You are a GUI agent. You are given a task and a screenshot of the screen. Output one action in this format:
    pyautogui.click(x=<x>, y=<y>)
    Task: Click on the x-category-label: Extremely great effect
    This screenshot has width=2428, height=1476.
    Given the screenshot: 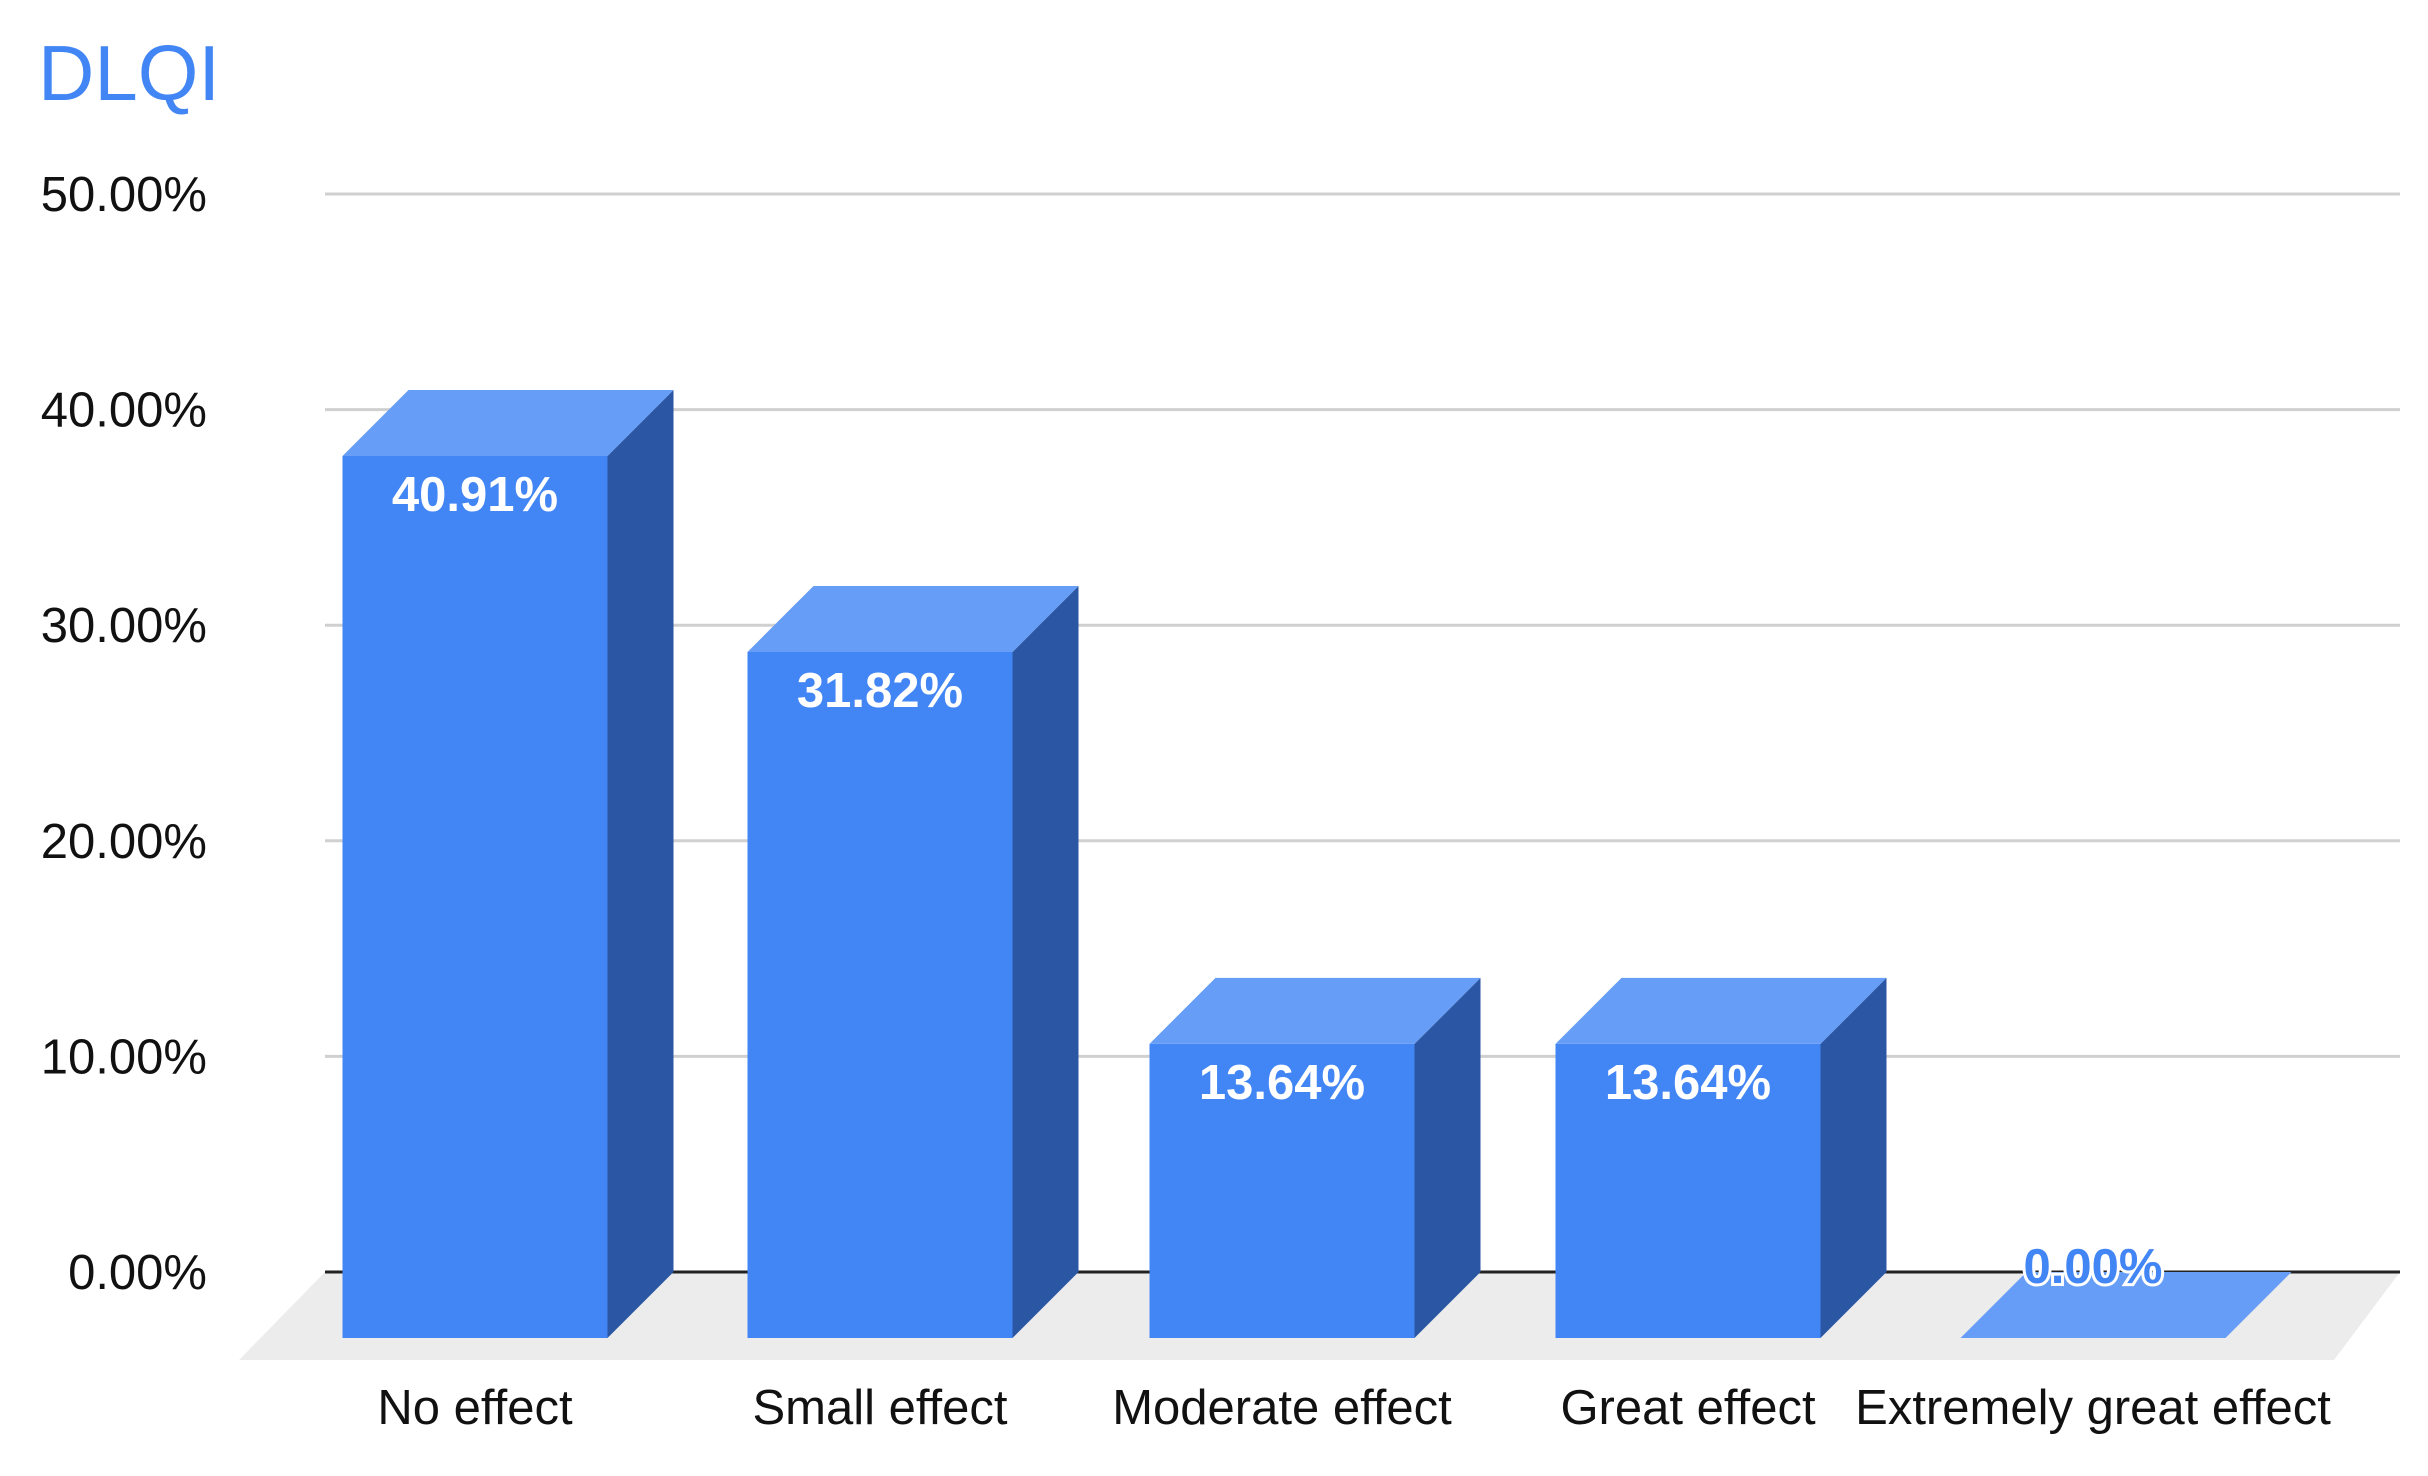 What is the action you would take?
    pyautogui.click(x=2093, y=1408)
    